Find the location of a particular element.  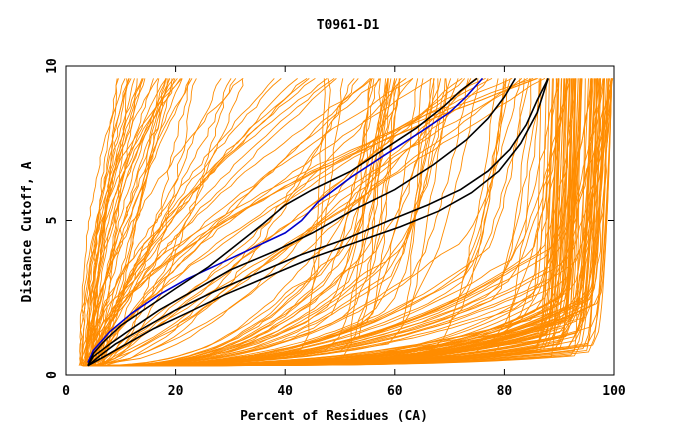

x-tick-label: 80 is located at coordinates (505, 391).